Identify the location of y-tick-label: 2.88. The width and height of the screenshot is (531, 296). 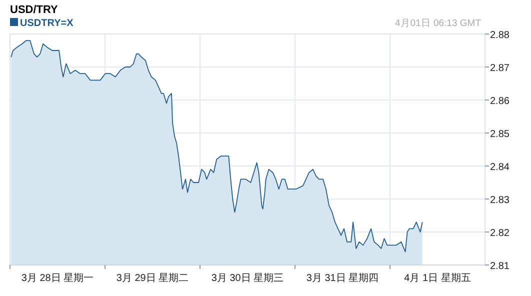
(500, 35).